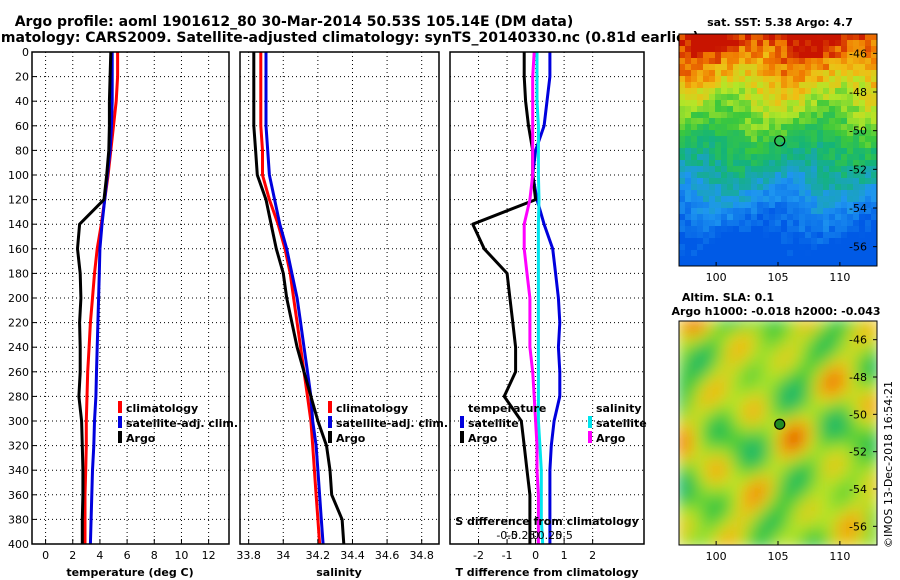 This screenshot has width=900, height=580. What do you see at coordinates (129, 572) in the screenshot?
I see `temperature-xlabel: temperature (deg C)` at bounding box center [129, 572].